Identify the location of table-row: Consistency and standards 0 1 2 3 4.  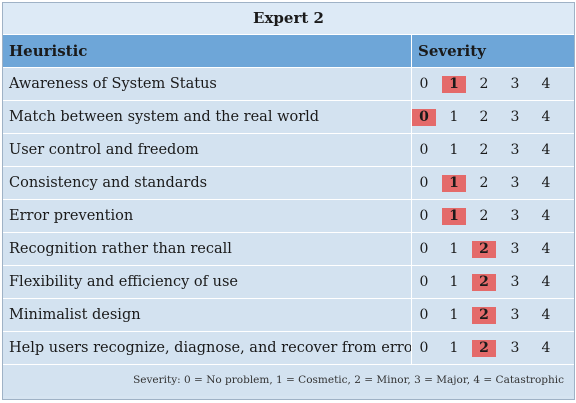
(288, 183).